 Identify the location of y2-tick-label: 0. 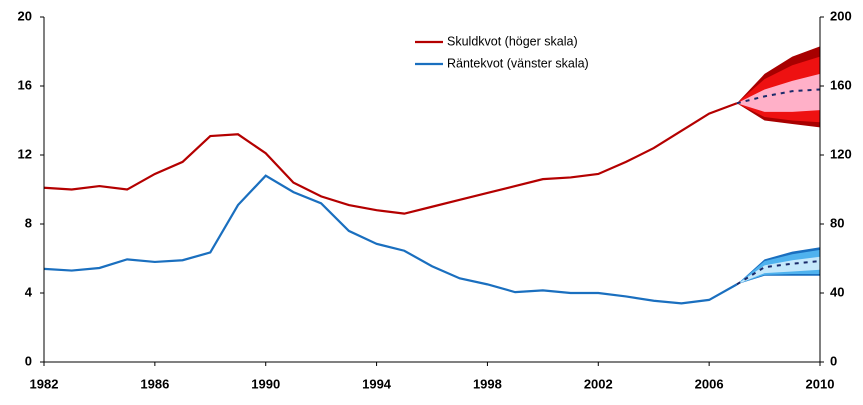
(833, 360).